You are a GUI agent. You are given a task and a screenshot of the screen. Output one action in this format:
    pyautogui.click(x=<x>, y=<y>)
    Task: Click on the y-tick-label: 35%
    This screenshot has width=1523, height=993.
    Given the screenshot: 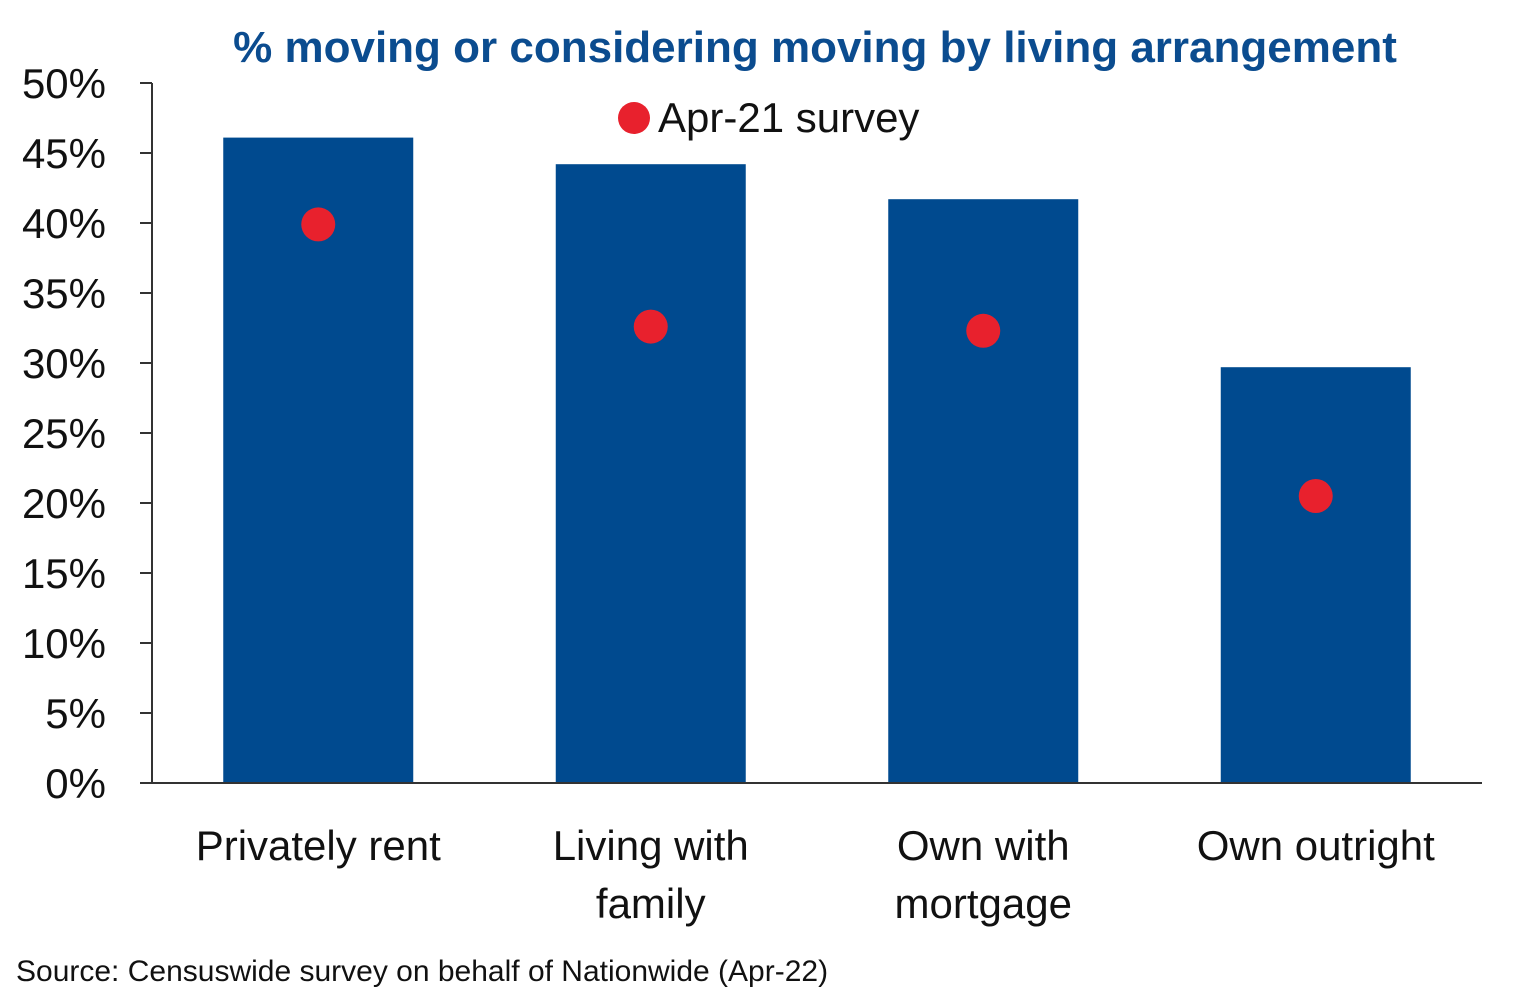 What is the action you would take?
    pyautogui.click(x=64, y=293)
    